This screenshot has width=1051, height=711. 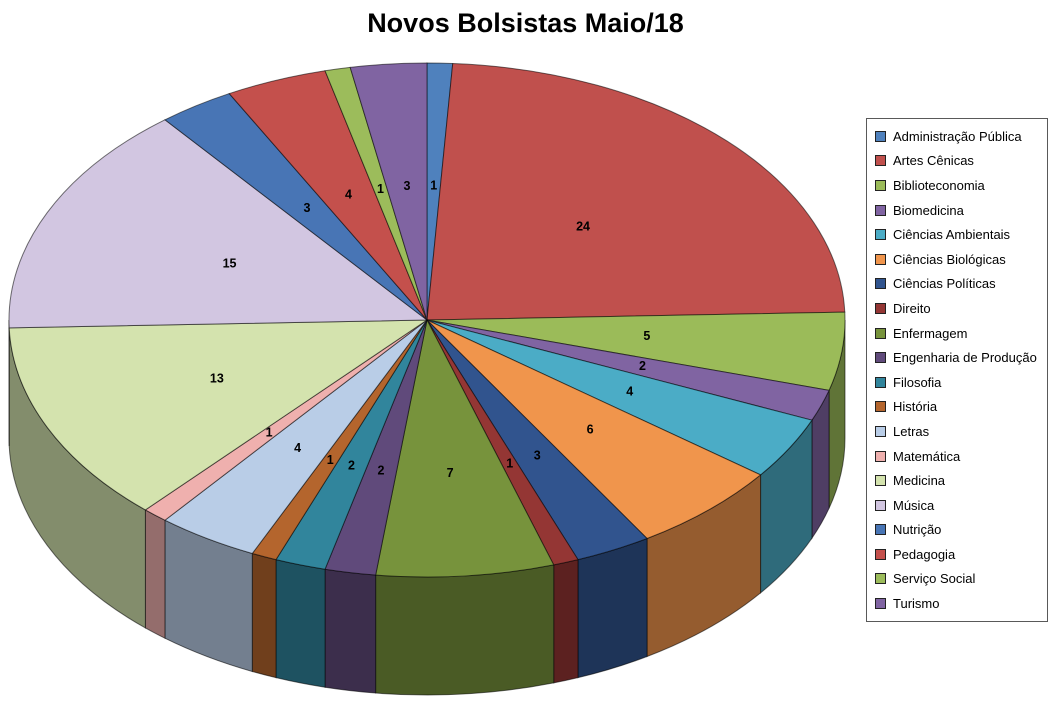 What do you see at coordinates (949, 259) in the screenshot?
I see `legend-label: Ciências Biológicas` at bounding box center [949, 259].